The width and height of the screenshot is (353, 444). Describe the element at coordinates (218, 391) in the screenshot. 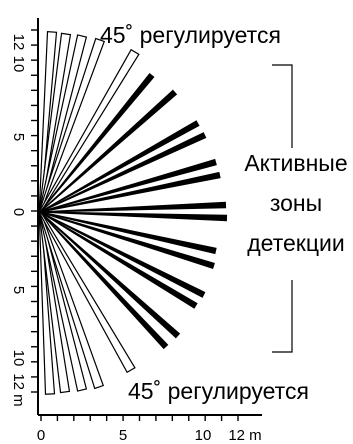

I see `bottom-caption: 45˚ регулируется` at that location.